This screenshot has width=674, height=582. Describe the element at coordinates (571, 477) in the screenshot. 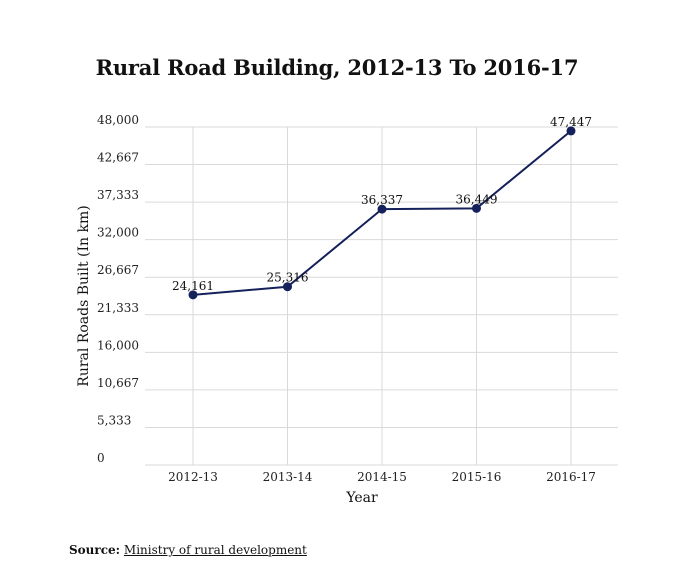

I see `x-tick-label: 2016-17` at that location.